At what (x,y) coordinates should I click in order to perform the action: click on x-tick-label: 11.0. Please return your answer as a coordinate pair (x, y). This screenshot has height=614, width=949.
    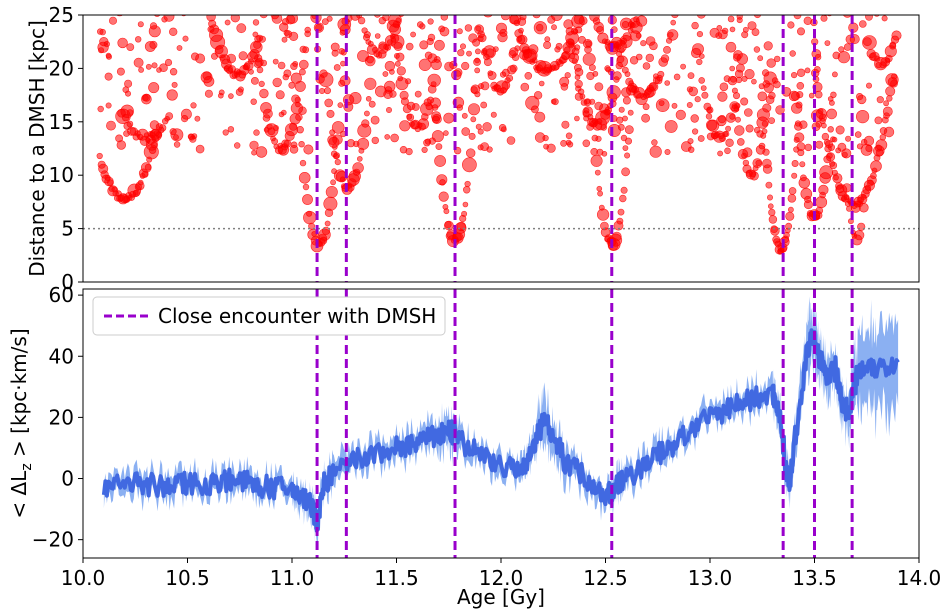
    Looking at the image, I should click on (292, 578).